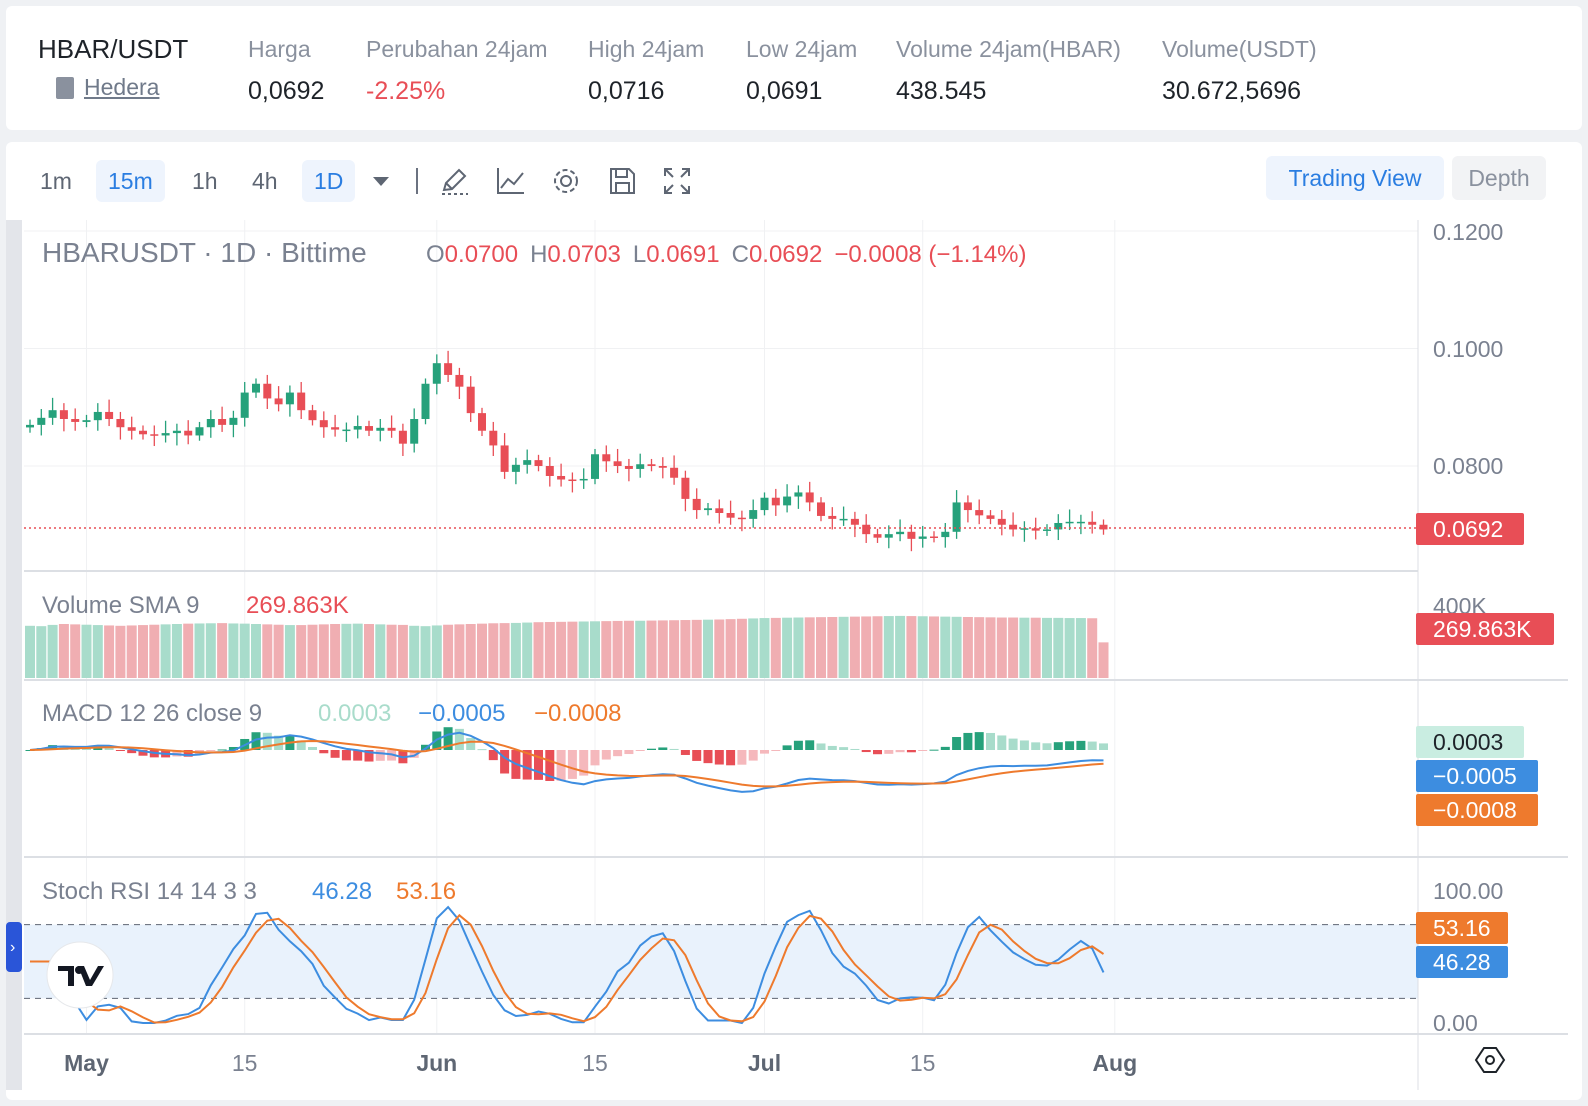 The height and width of the screenshot is (1106, 1588). What do you see at coordinates (329, 181) in the screenshot?
I see `interval-1d: 1D` at bounding box center [329, 181].